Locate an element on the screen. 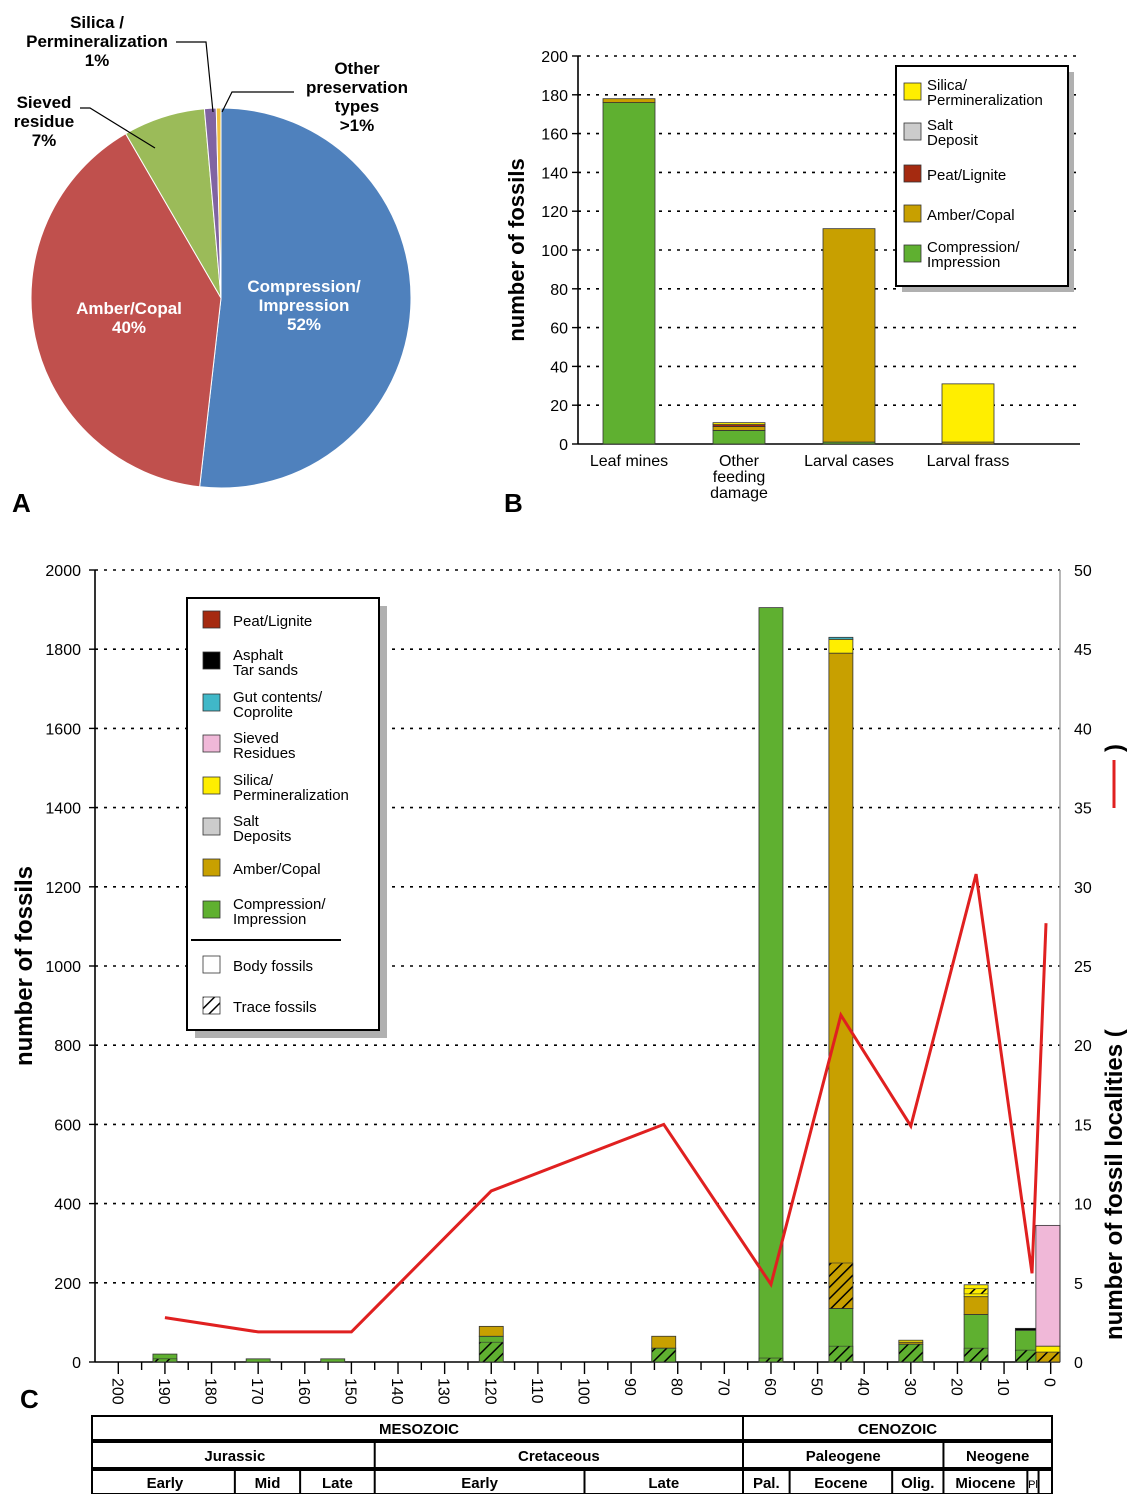 This screenshot has height=1494, width=1129. pie-label-silica-line: Permineralization is located at coordinates (97, 41).